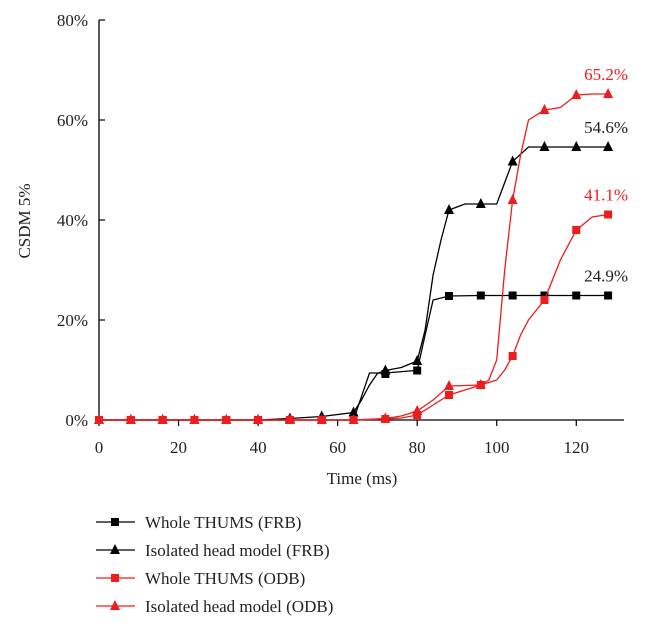 The height and width of the screenshot is (630, 657). I want to click on y-tick-label: 20%, so click(72, 320).